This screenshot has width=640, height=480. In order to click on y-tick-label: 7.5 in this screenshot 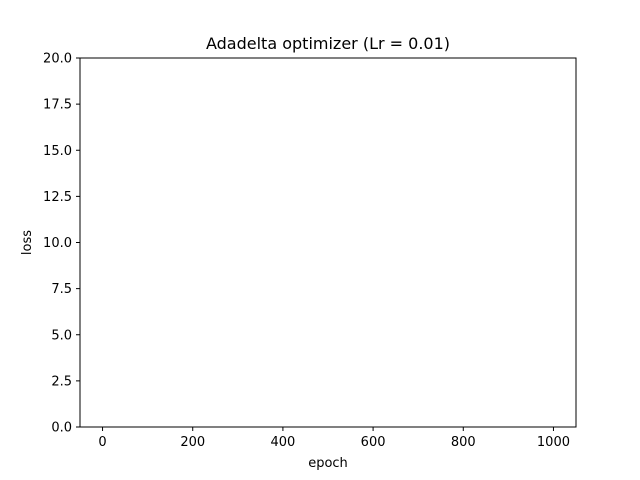, I will do `click(61, 289)`.